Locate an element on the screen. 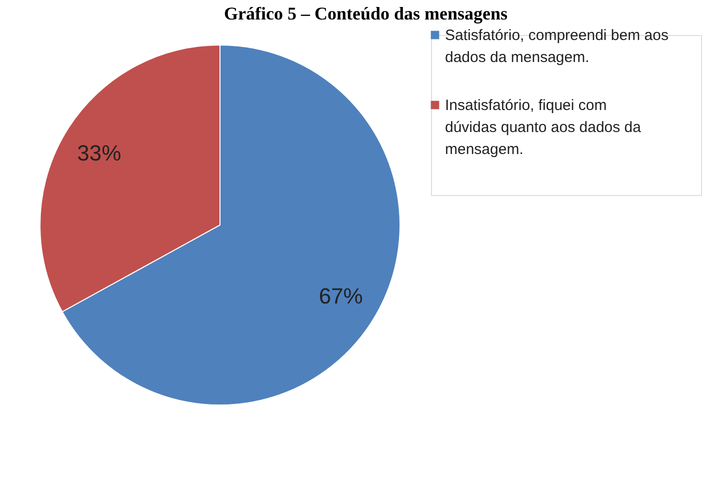 The height and width of the screenshot is (493, 714). legend-label: Satisfatório, compreendi bem aos dados da mensagem. is located at coordinates (556, 46).